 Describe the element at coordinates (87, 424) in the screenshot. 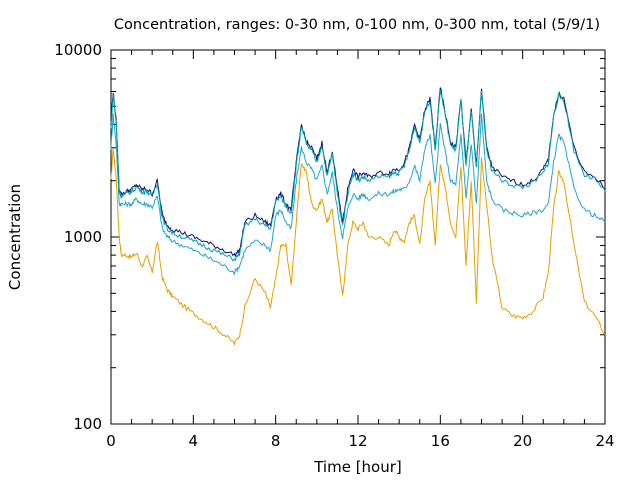

I see `y-tick-label: 100` at that location.